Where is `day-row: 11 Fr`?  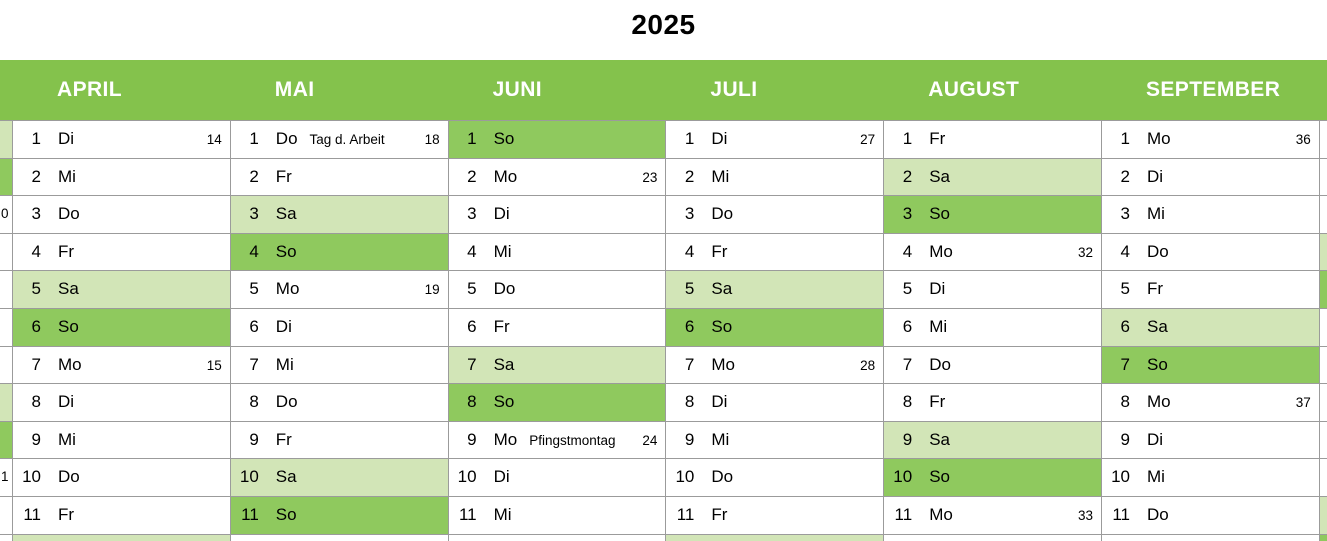 day-row: 11 Fr is located at coordinates (121, 515).